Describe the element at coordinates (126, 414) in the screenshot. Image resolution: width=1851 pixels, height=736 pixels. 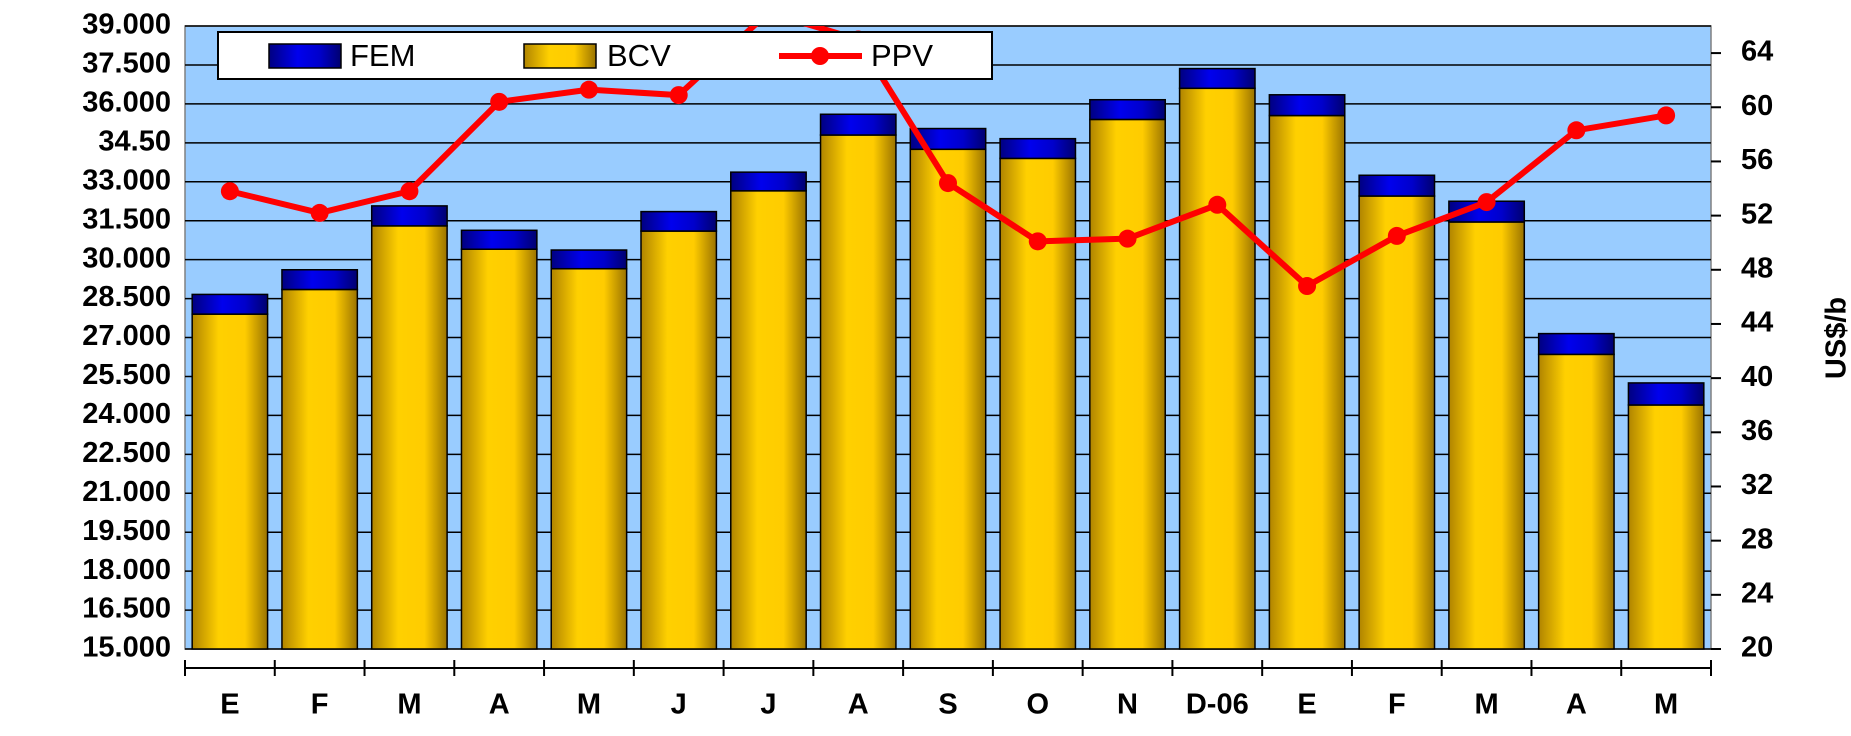
I see `y-tick-label: 24.000` at that location.